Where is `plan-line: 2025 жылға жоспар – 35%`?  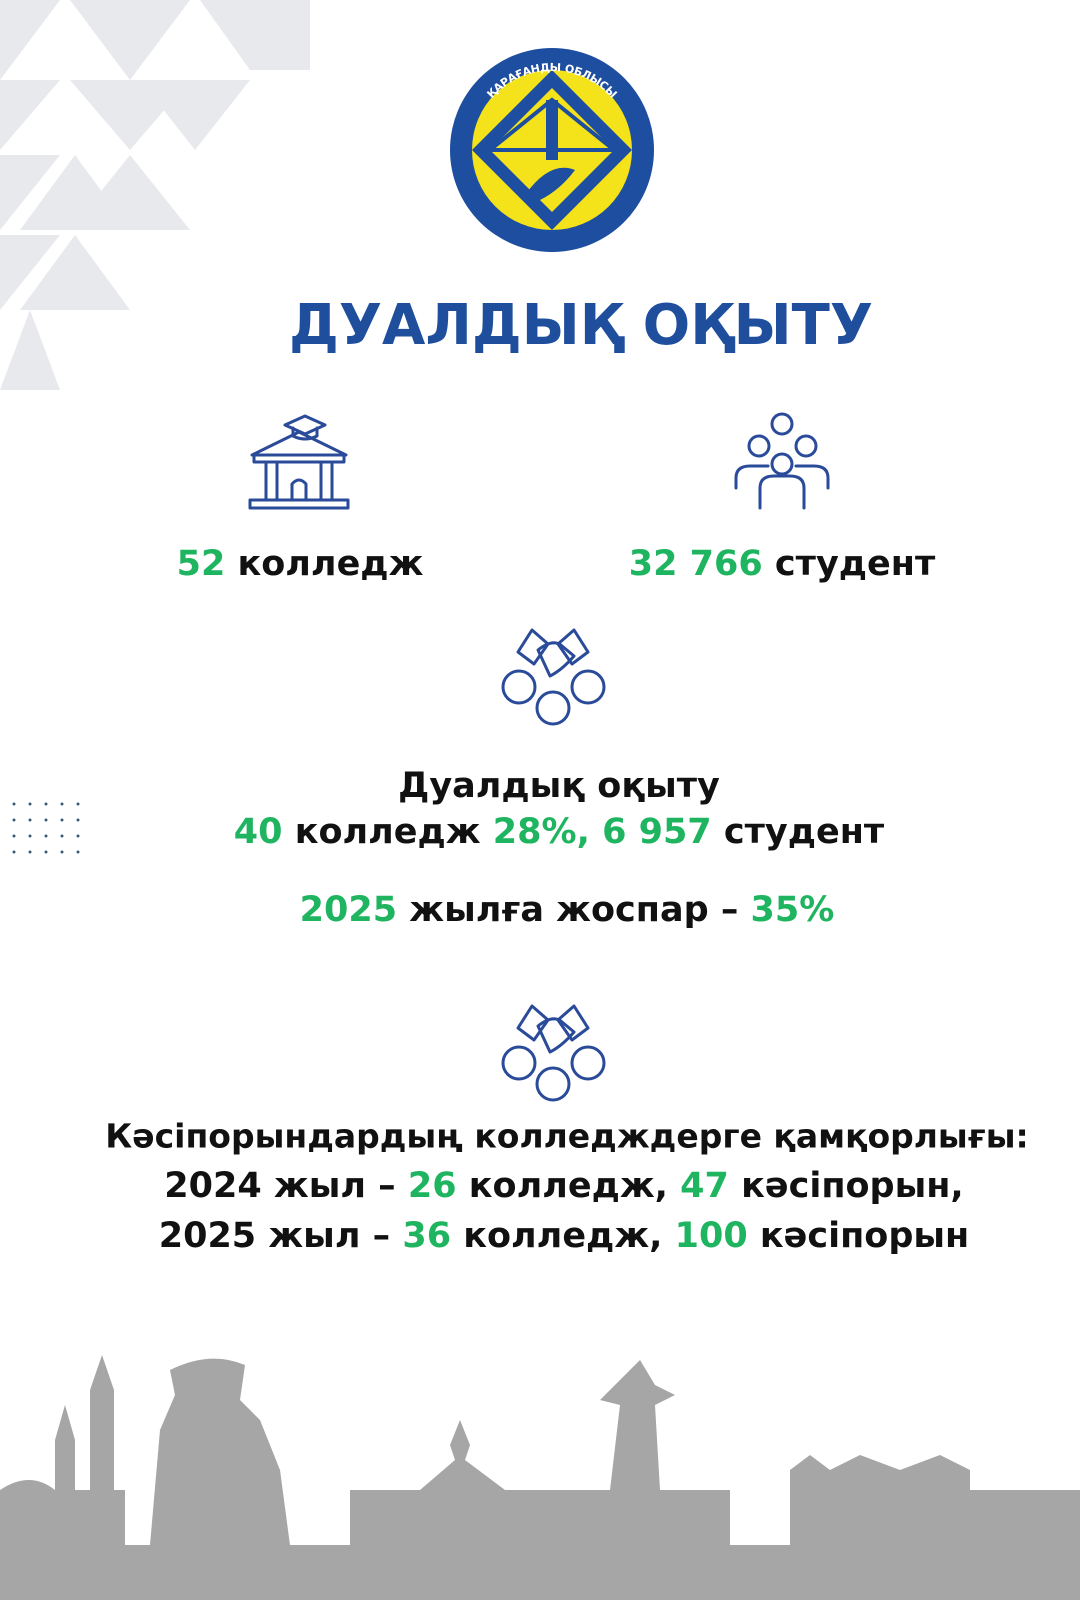
plan-line: 2025 жылға жоспар – 35% is located at coordinates (567, 910).